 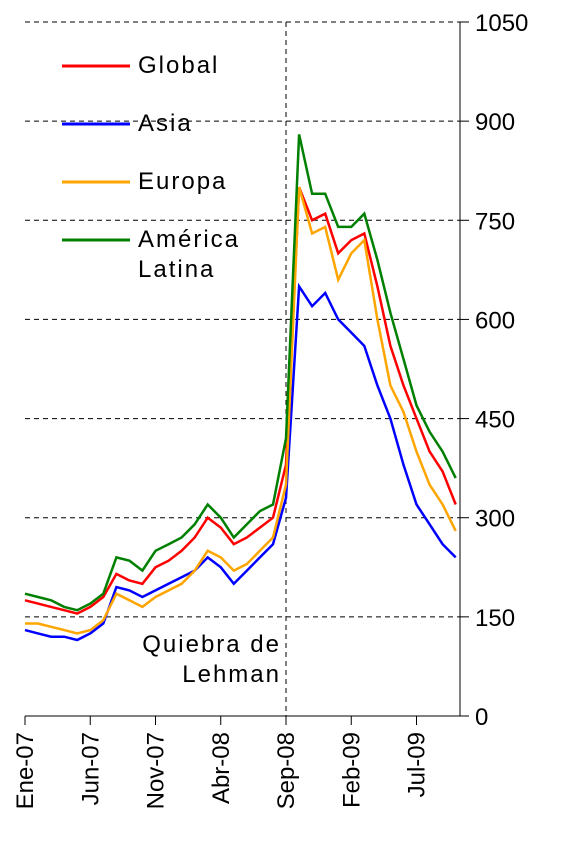 What do you see at coordinates (351, 770) in the screenshot?
I see `x-tick-label: Feb-09` at bounding box center [351, 770].